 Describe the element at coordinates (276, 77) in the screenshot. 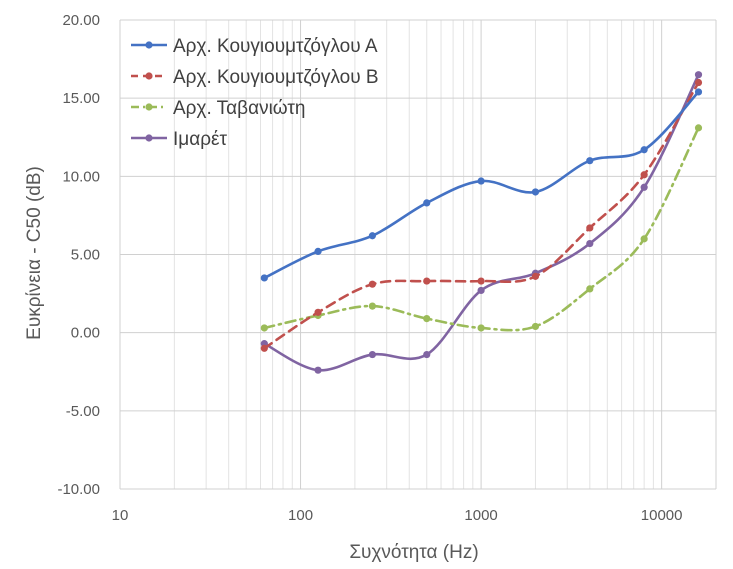

I see `legend-label: Αρχ. Κουγιουμτζόγλου Β` at that location.